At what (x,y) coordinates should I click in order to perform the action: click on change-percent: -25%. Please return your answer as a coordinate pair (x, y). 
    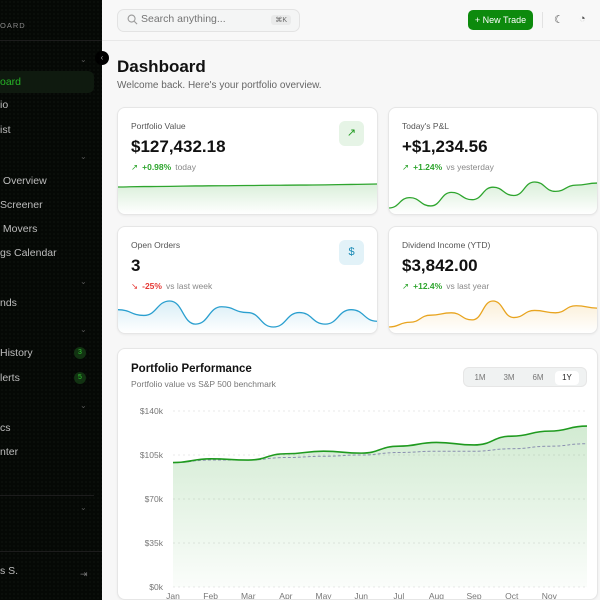
    Looking at the image, I should click on (152, 286).